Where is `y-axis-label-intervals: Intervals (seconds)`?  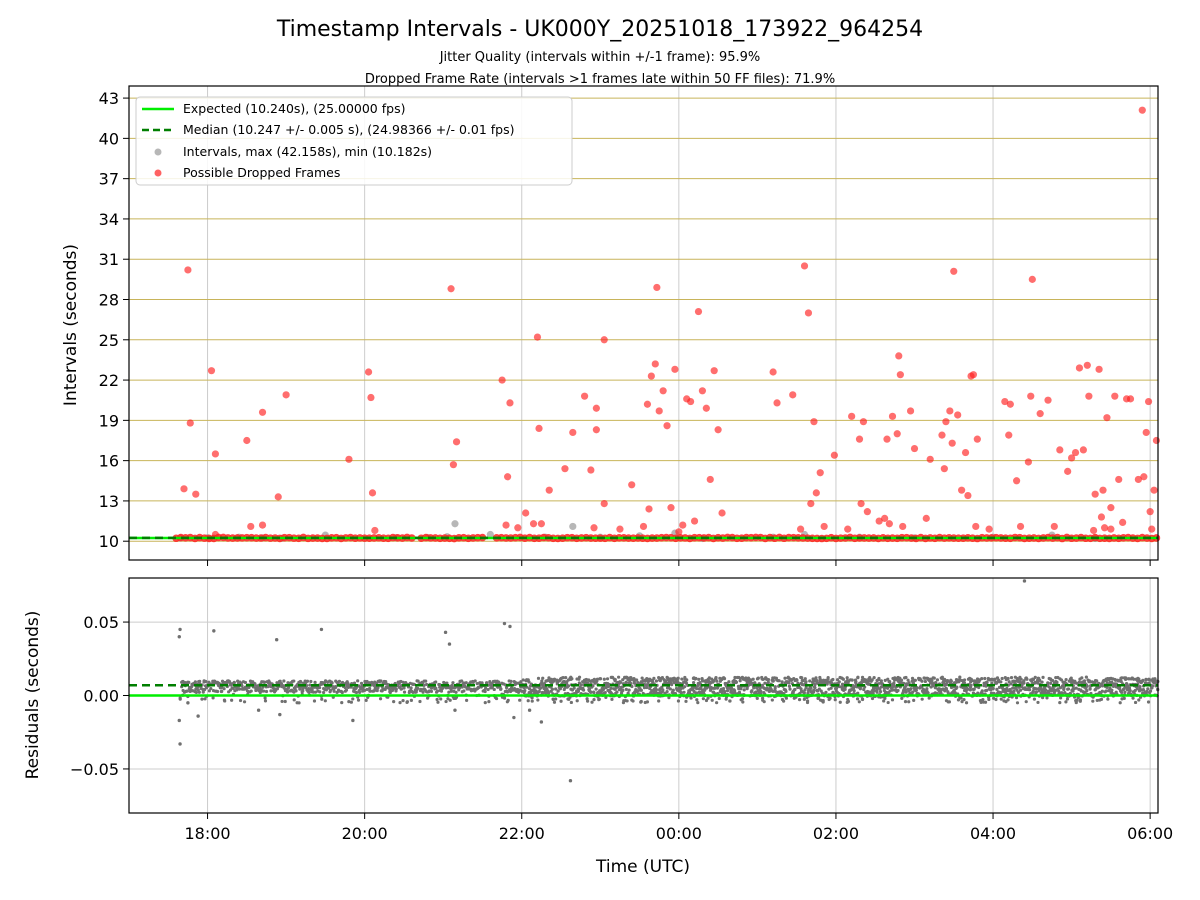 y-axis-label-intervals: Intervals (seconds) is located at coordinates (71, 325).